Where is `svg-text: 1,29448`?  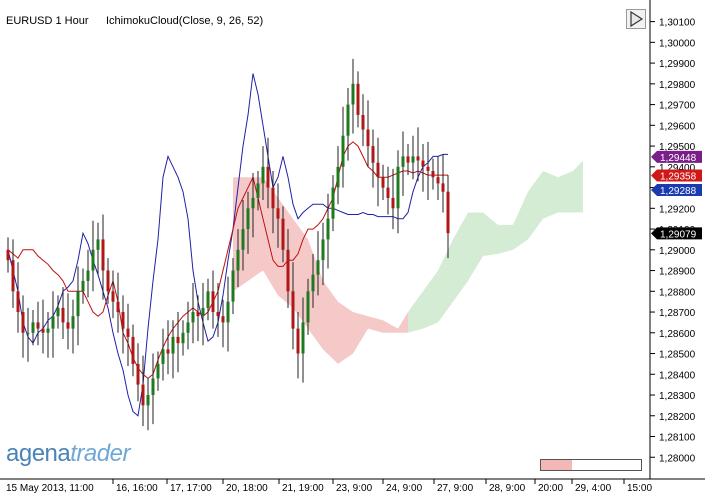 svg-text: 1,29448 is located at coordinates (678, 158).